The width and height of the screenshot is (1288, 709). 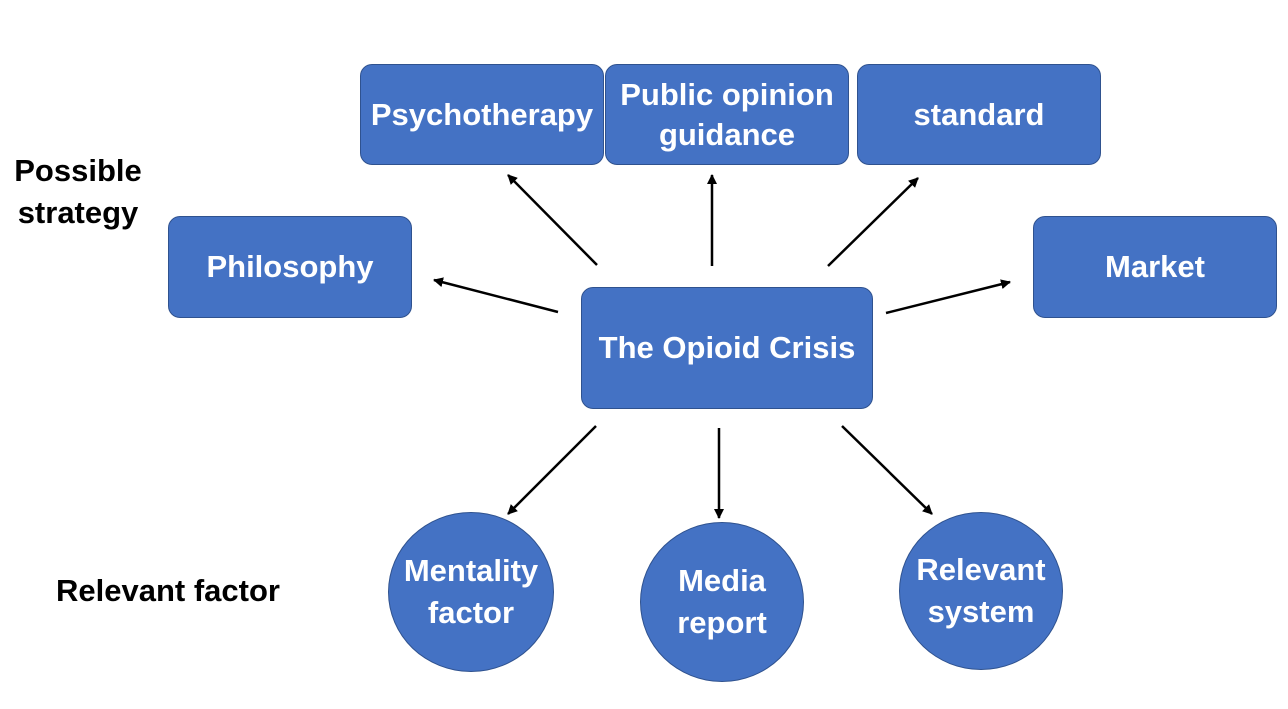 I want to click on arrow-to-philosophy, so click(x=496, y=295).